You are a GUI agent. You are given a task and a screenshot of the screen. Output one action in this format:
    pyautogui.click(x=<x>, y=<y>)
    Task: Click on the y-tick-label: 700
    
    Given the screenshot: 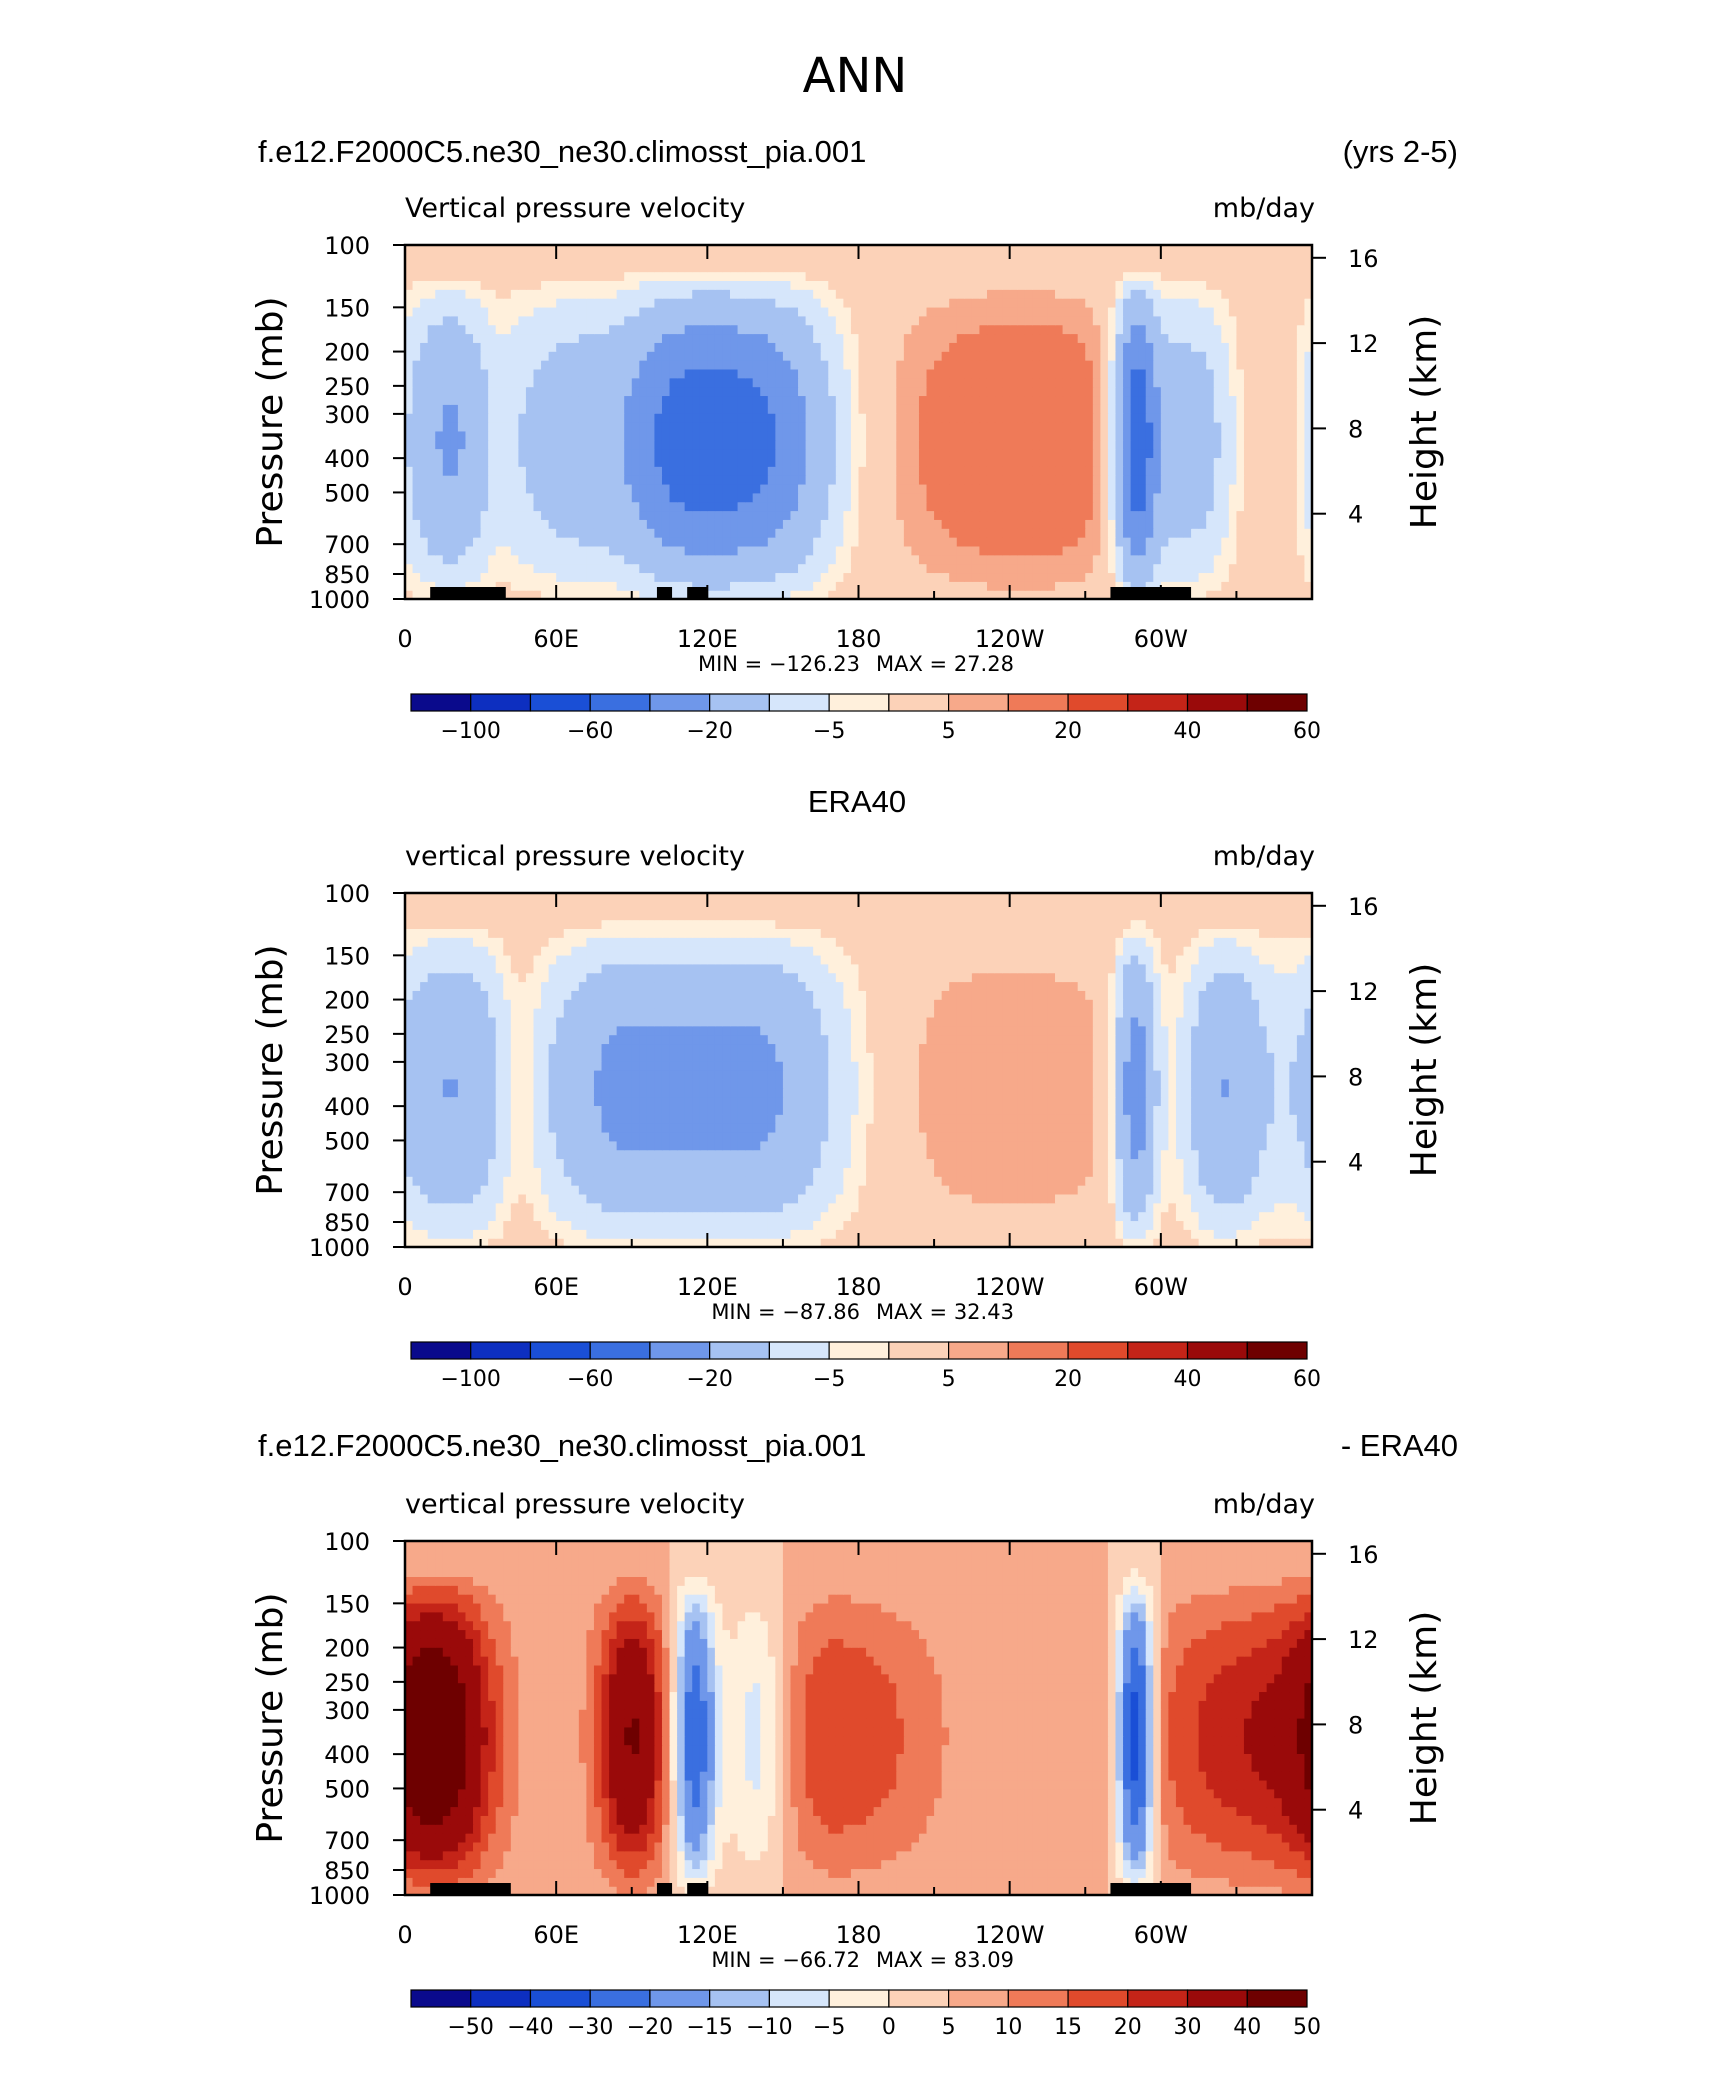 What is the action you would take?
    pyautogui.click(x=347, y=545)
    